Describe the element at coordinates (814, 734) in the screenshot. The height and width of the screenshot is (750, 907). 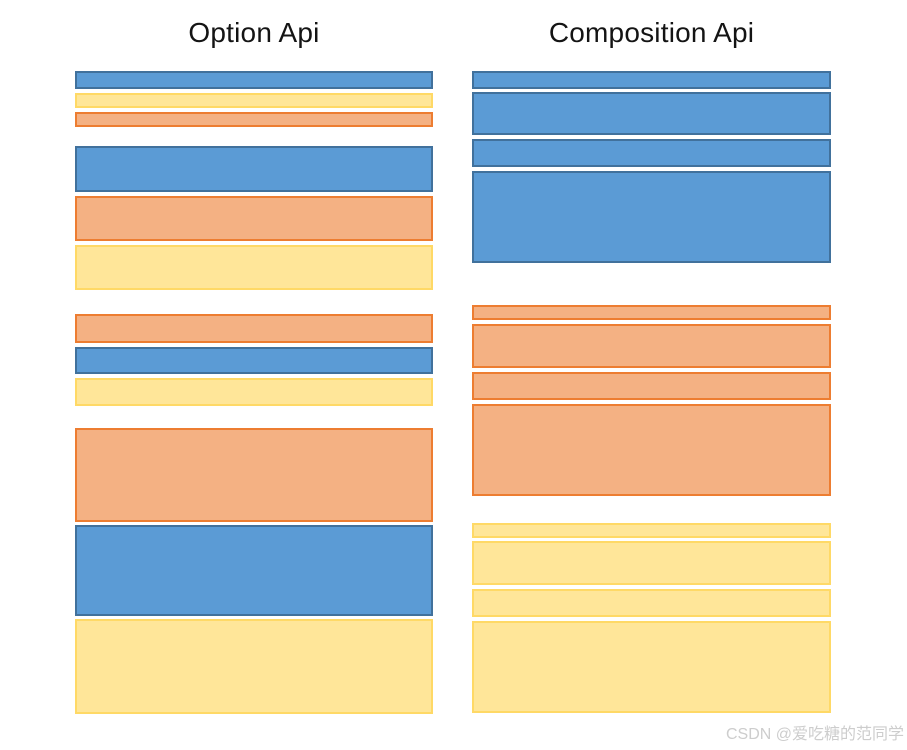
I see `csdn-watermark: CSDN @爱吃糖的范同学` at that location.